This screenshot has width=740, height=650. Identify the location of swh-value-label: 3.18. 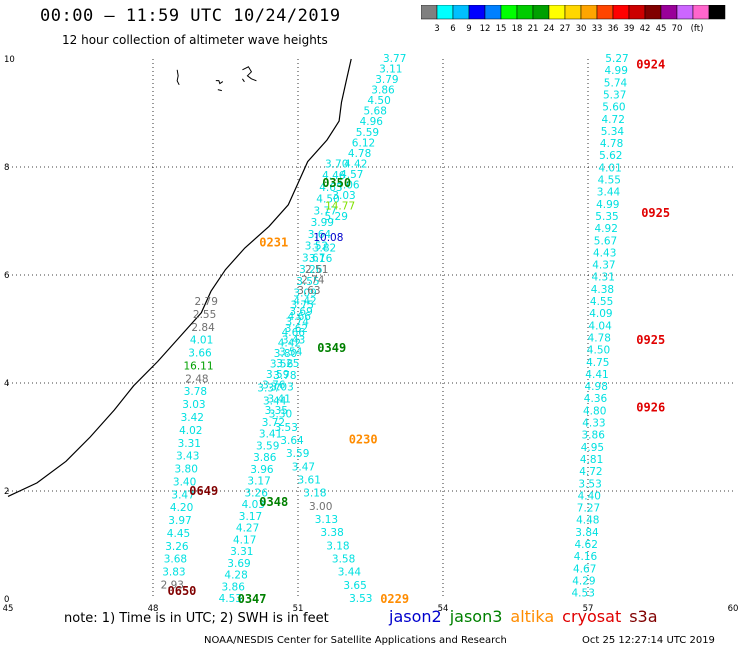
(314, 494).